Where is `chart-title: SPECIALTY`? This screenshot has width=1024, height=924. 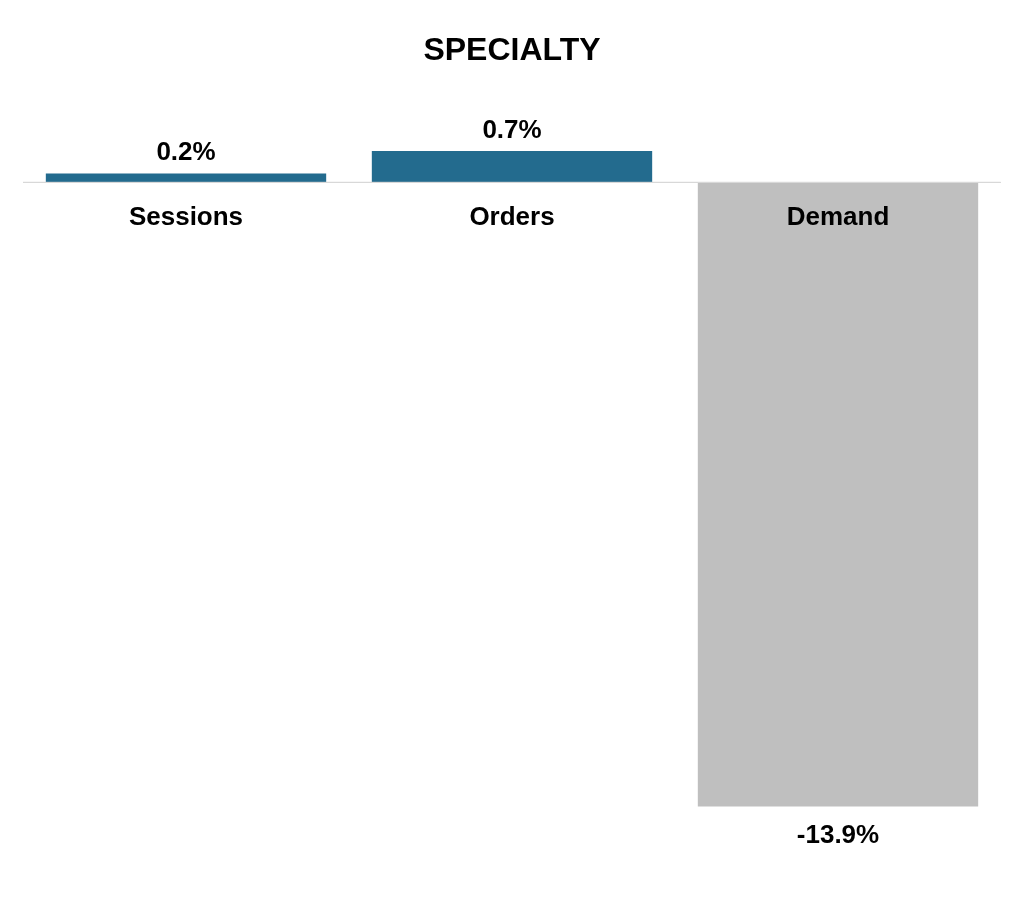
chart-title: SPECIALTY is located at coordinates (512, 49).